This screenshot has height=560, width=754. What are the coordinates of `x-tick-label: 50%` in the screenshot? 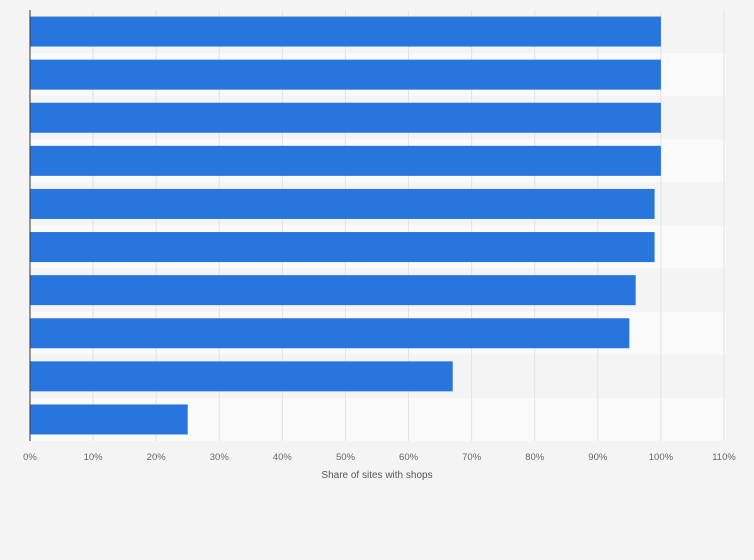 It's located at (346, 457).